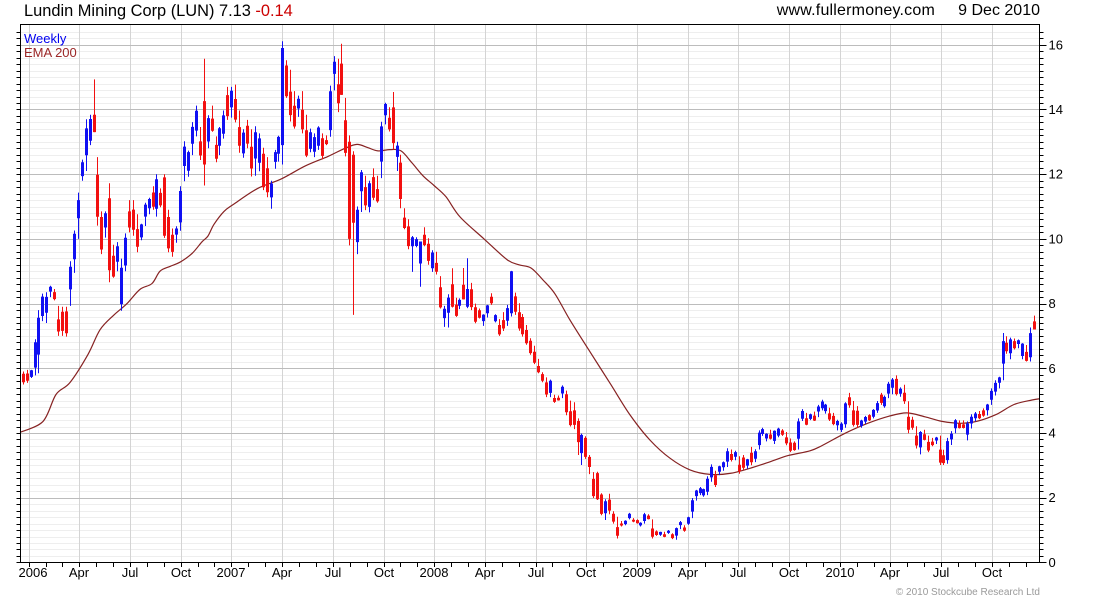 The height and width of the screenshot is (605, 1100). What do you see at coordinates (1052, 303) in the screenshot?
I see `svg-text: 8` at bounding box center [1052, 303].